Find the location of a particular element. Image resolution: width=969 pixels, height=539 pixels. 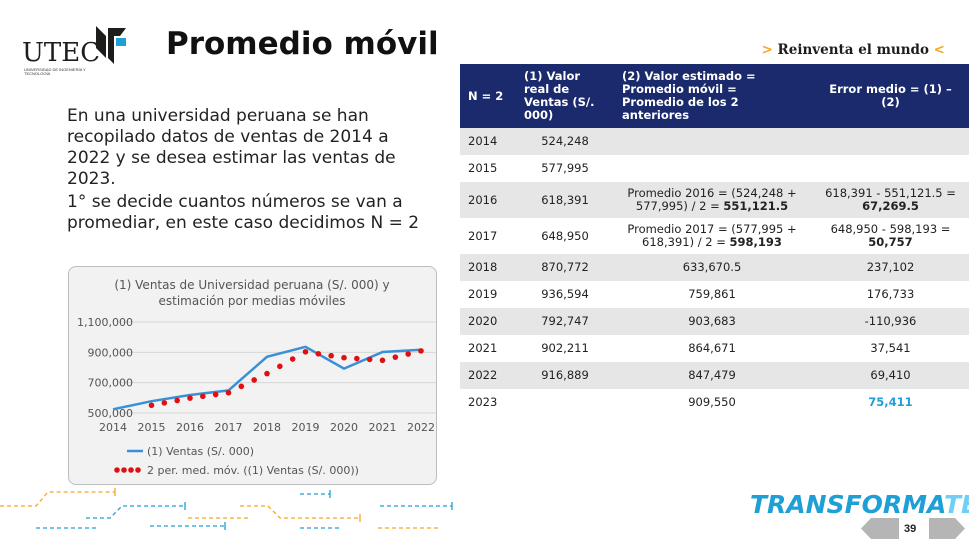

tagline-suffix: < is located at coordinates (936, 50).